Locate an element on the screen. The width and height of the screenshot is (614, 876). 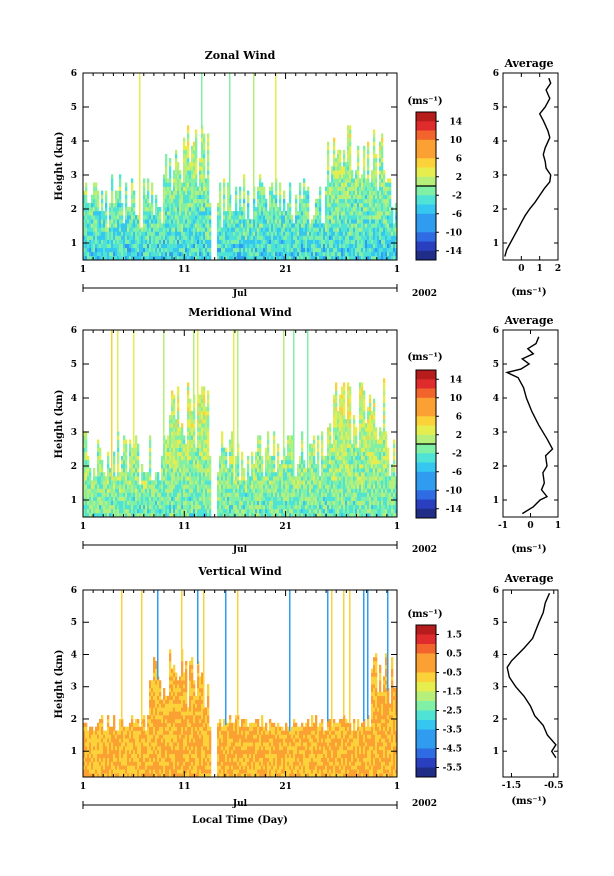
colorbar-swatch is located at coordinates (426, 237).